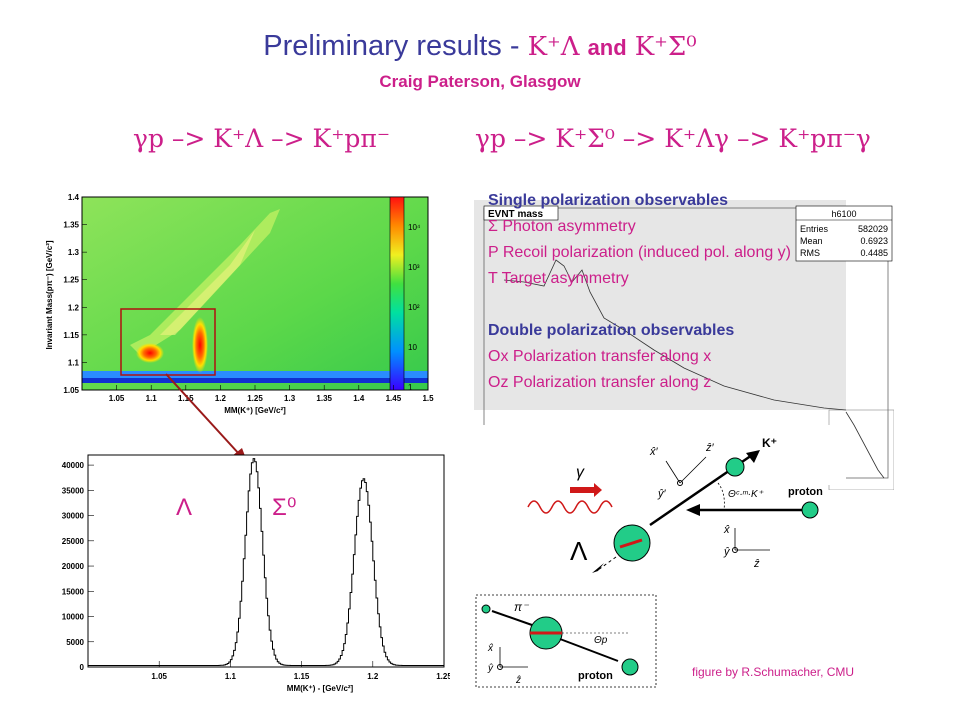 Image resolution: width=960 pixels, height=720 pixels. I want to click on colorbar, so click(397, 293).